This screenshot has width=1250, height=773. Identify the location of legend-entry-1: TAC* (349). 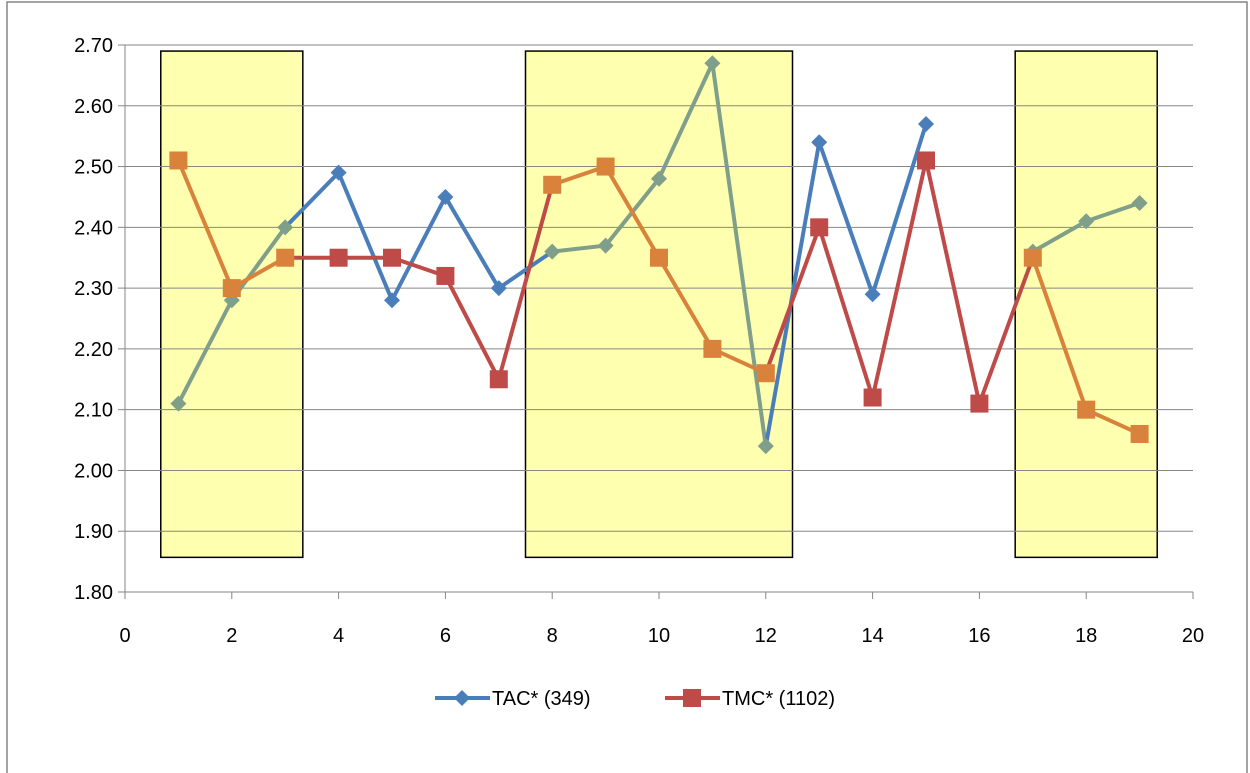
(513, 699).